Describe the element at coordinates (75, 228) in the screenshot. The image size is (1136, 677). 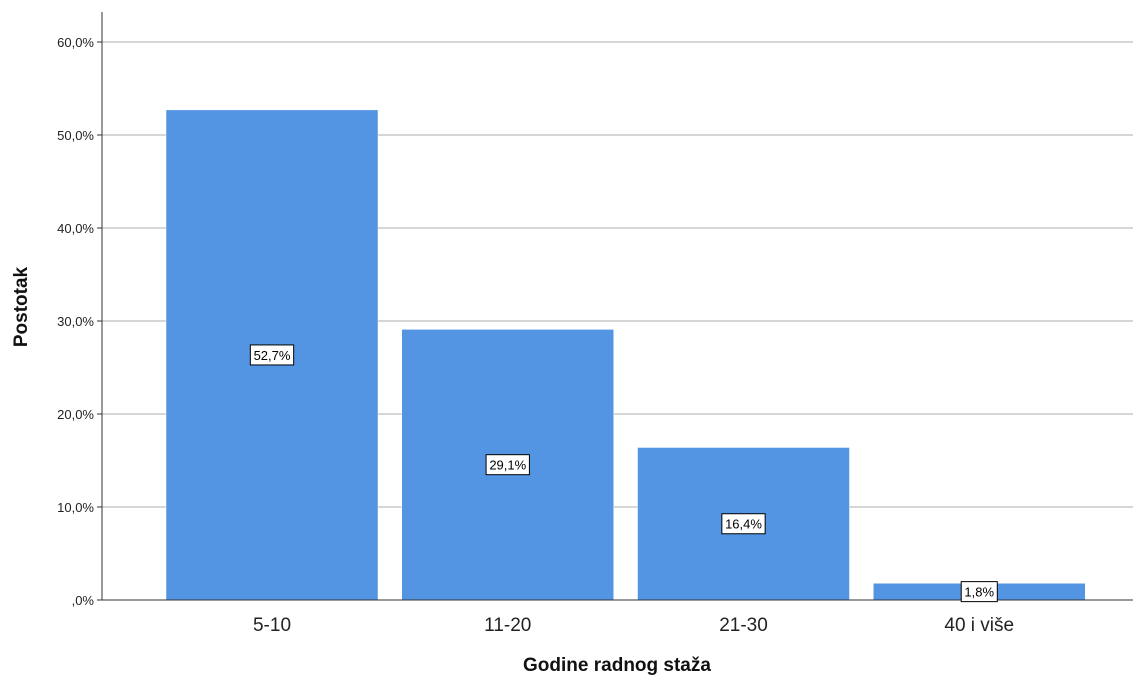
I see `y-tick-label: 40,0%` at that location.